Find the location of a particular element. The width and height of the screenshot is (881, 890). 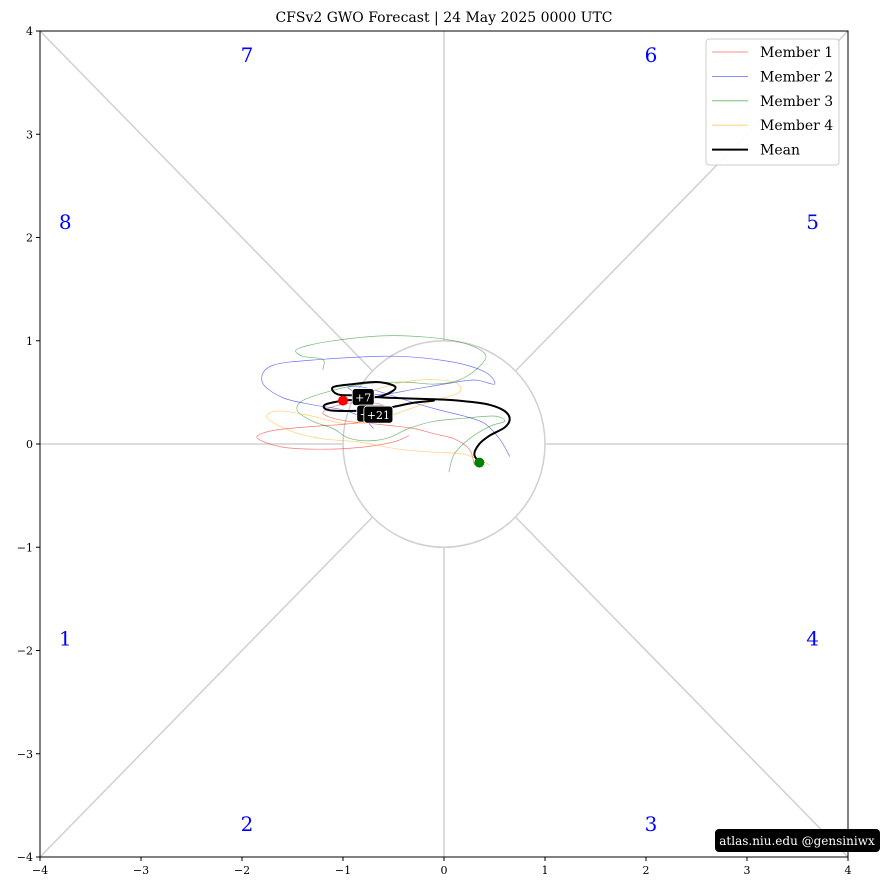

x-tick-label: −2 is located at coordinates (242, 870).